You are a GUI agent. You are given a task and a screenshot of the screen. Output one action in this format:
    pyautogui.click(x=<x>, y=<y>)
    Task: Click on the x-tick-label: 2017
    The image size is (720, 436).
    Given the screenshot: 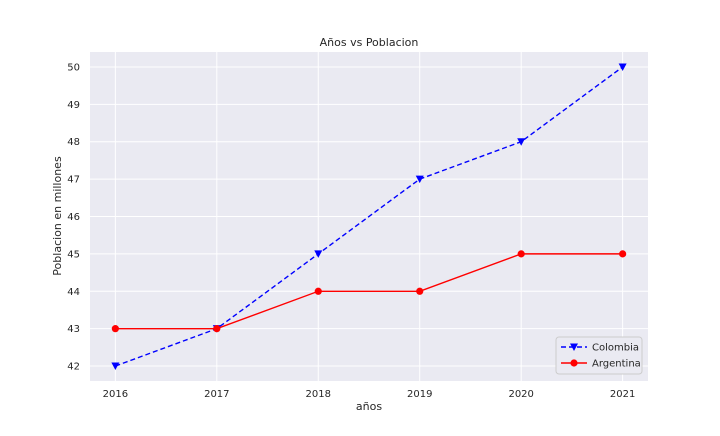 What is the action you would take?
    pyautogui.click(x=216, y=394)
    